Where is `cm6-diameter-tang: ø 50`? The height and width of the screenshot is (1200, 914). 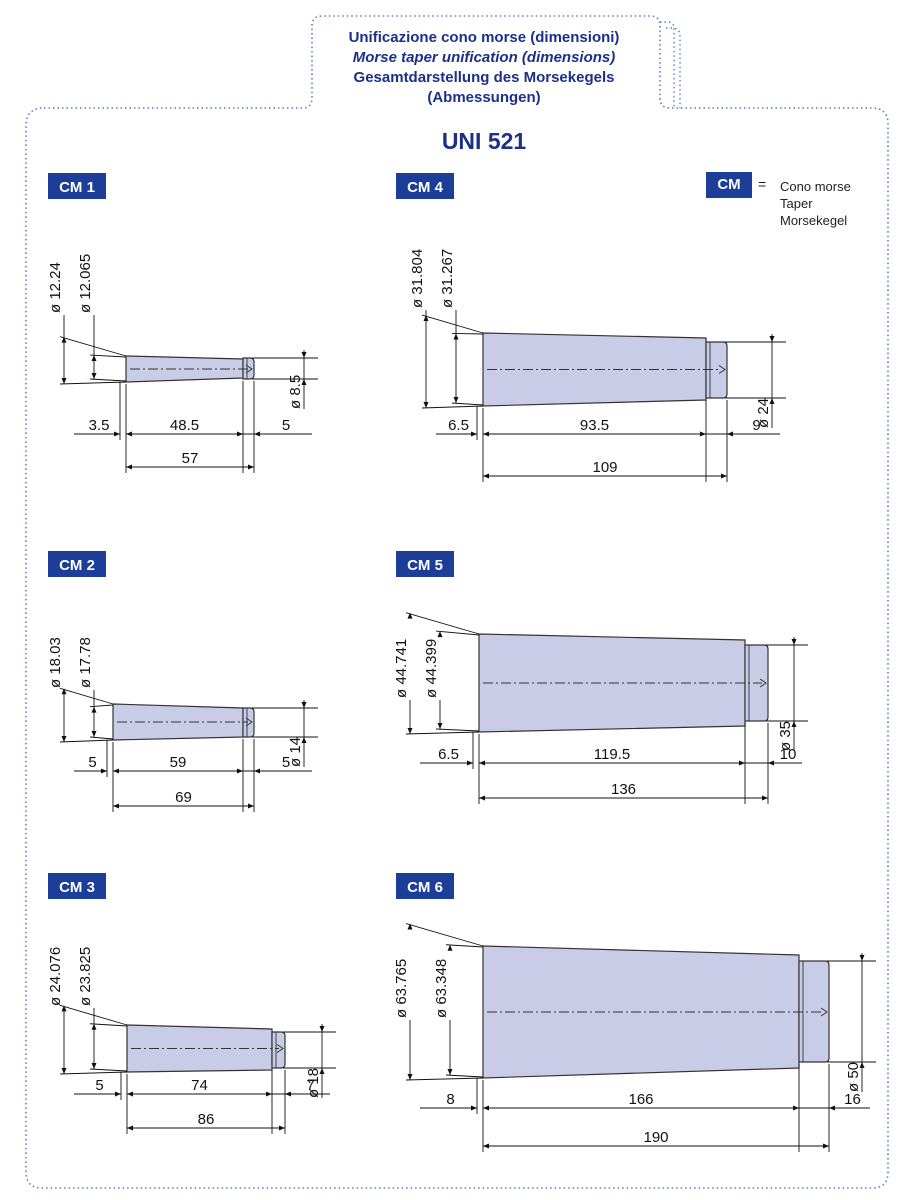 cm6-diameter-tang: ø 50 is located at coordinates (853, 1077).